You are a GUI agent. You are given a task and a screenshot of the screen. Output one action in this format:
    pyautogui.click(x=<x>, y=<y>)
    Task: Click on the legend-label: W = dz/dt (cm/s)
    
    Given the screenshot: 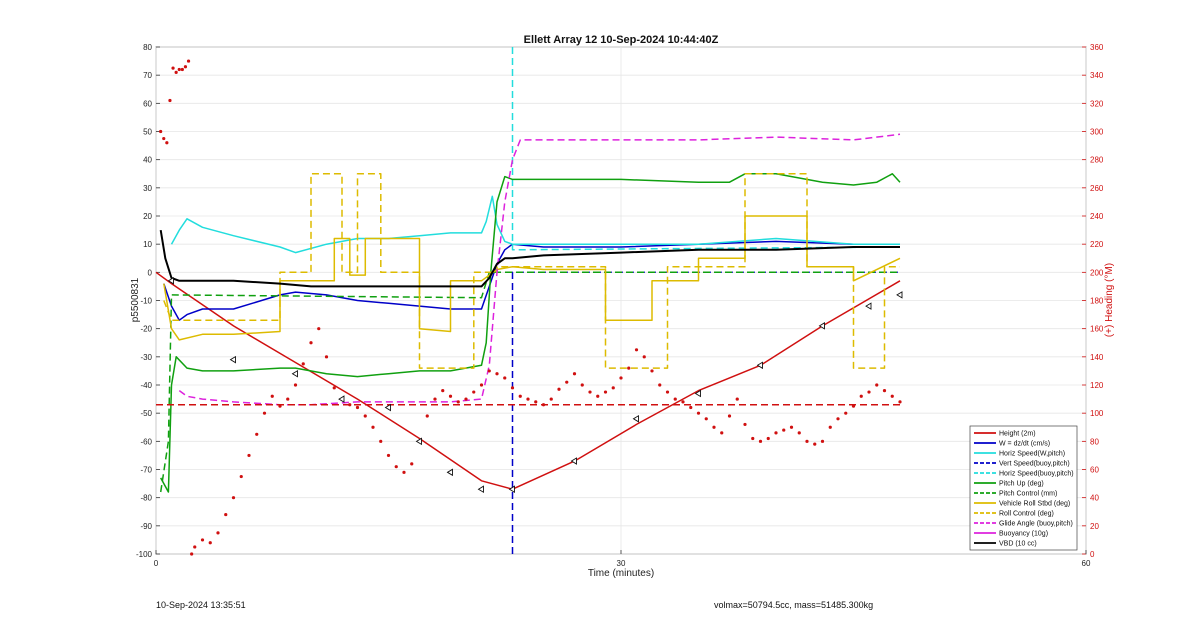 What is the action you would take?
    pyautogui.click(x=1024, y=444)
    